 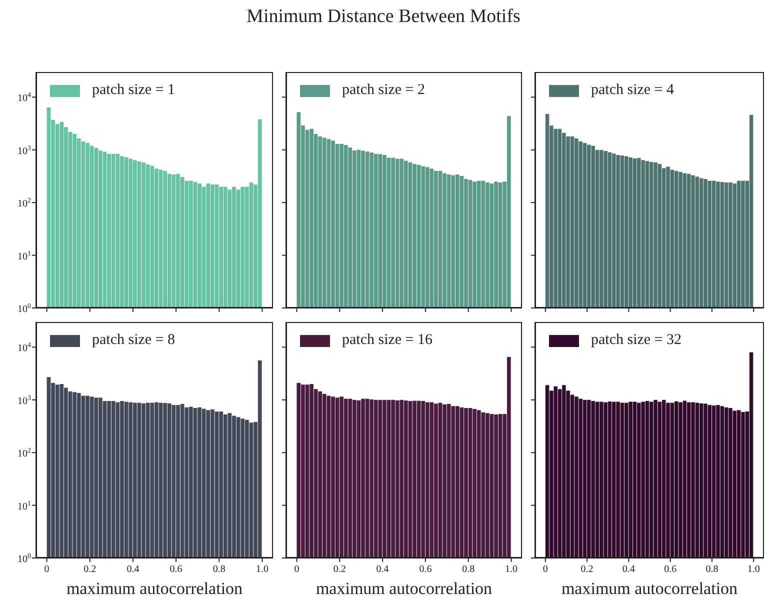 What do you see at coordinates (384, 17) in the screenshot?
I see `chart-title: Minimum Distance Between Motifs` at bounding box center [384, 17].